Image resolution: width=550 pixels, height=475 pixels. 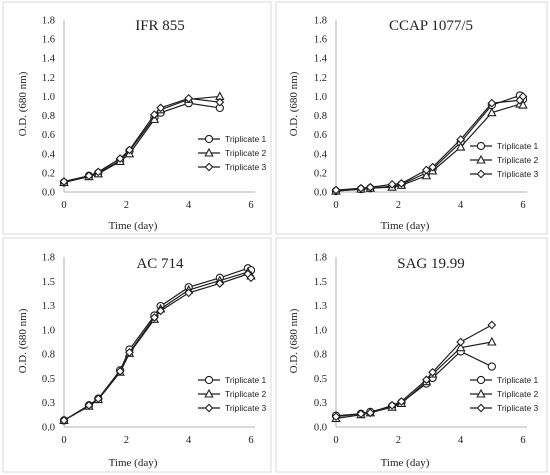 What do you see at coordinates (321, 154) in the screenshot?
I see `y-tick-label: 0.4` at bounding box center [321, 154].